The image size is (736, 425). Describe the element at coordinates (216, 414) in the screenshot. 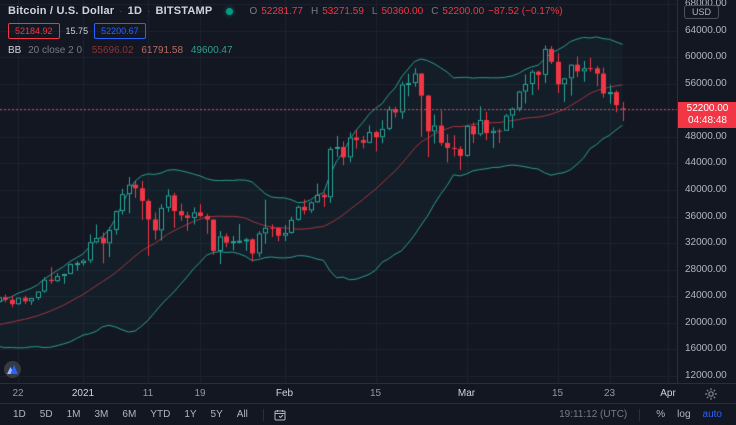

I see `range-button-5y: 5Y` at that location.